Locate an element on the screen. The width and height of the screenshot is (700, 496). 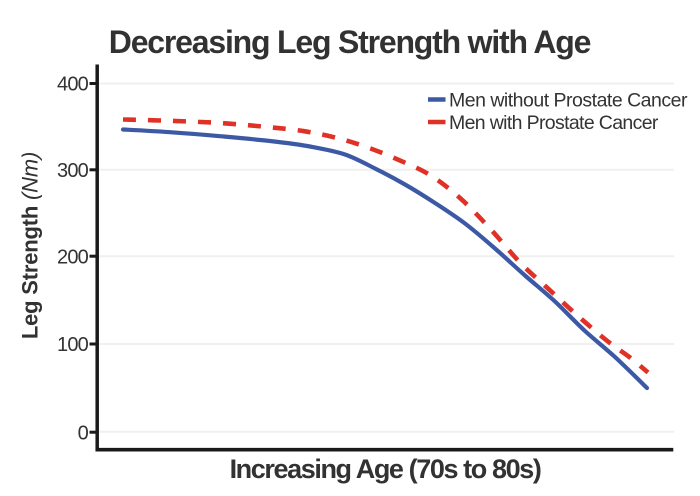
svg-text: 100 is located at coordinates (73, 345).